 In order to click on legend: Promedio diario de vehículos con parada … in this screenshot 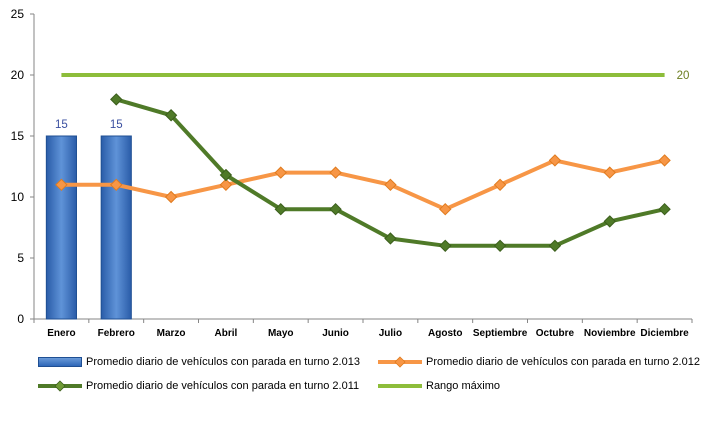, I will do `click(356, 375)`.